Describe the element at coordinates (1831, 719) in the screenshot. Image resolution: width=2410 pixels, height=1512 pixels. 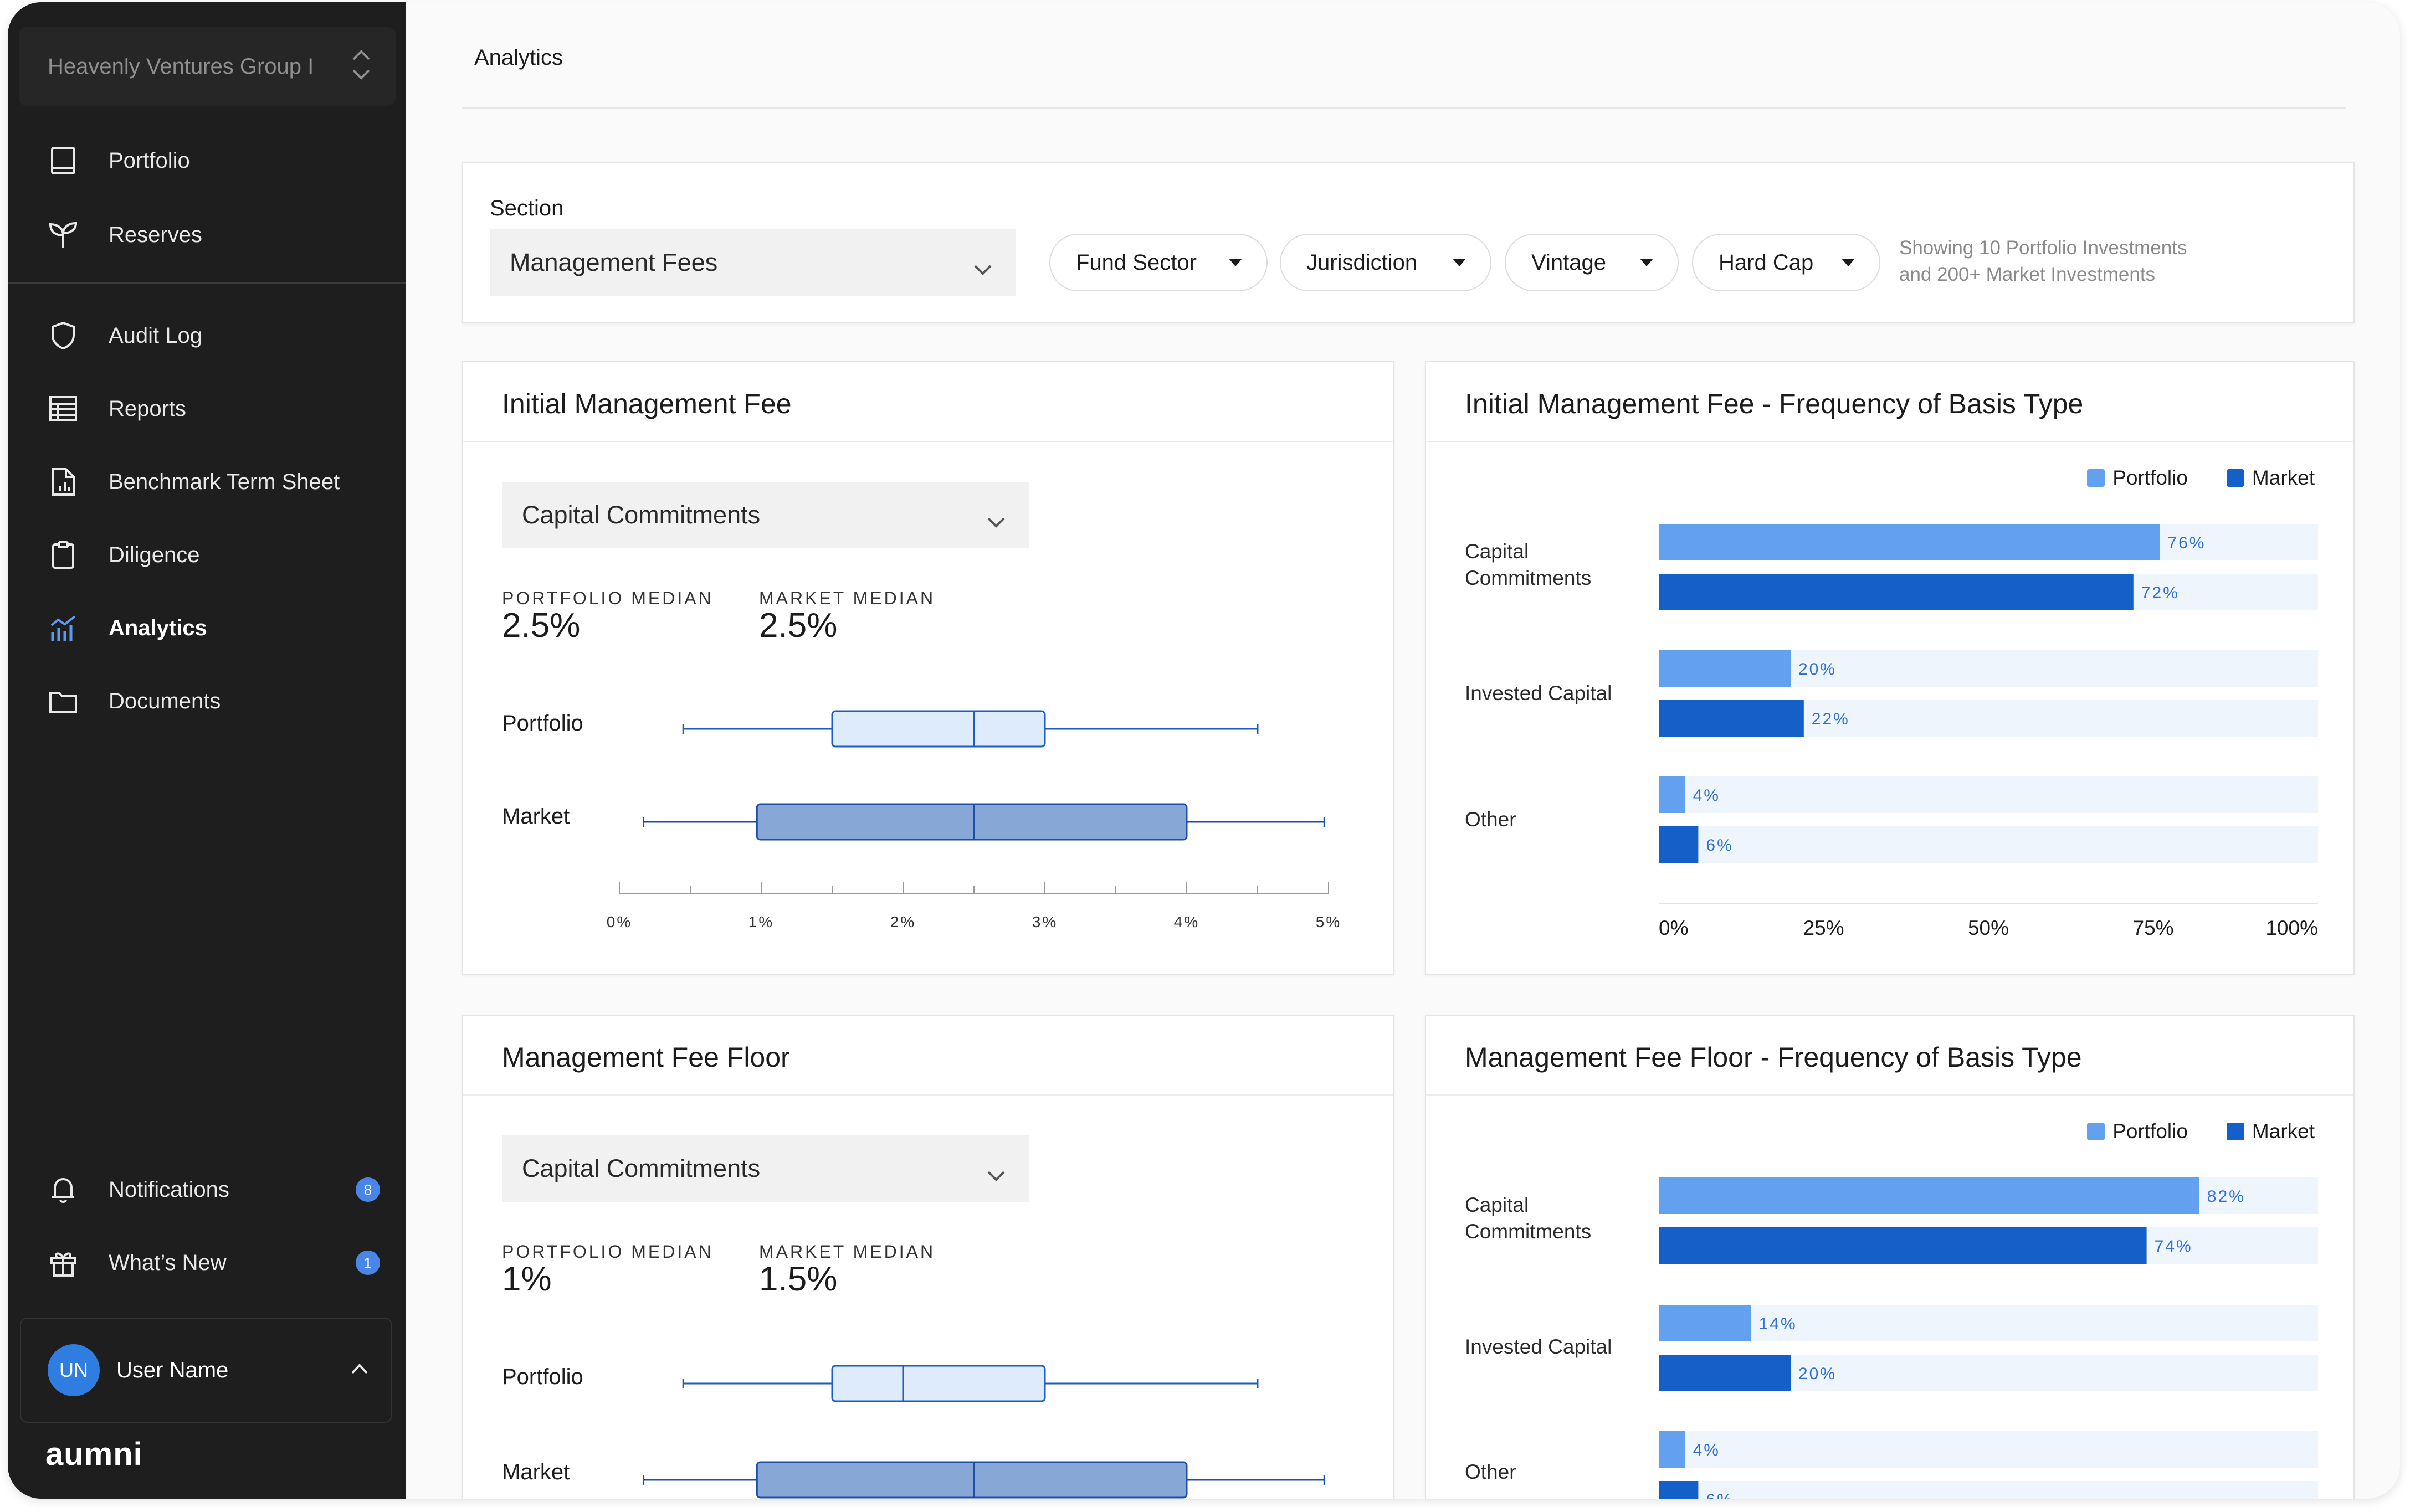
I see `bar-value-label: 22%` at that location.